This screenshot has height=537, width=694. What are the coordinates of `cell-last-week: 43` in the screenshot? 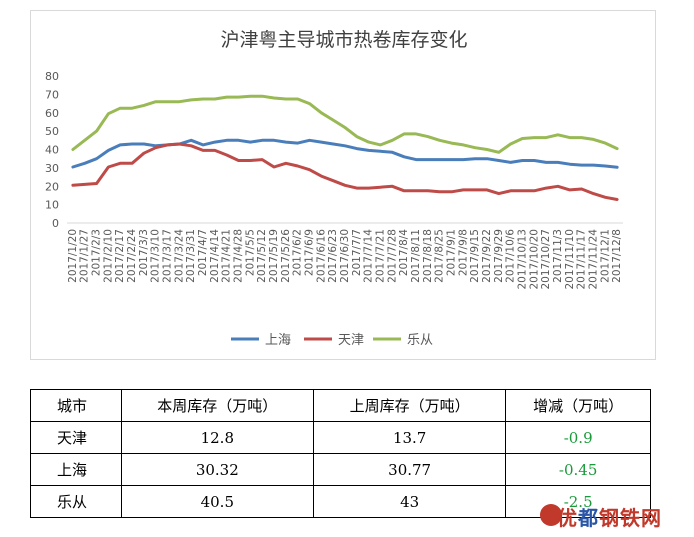 It's located at (409, 501).